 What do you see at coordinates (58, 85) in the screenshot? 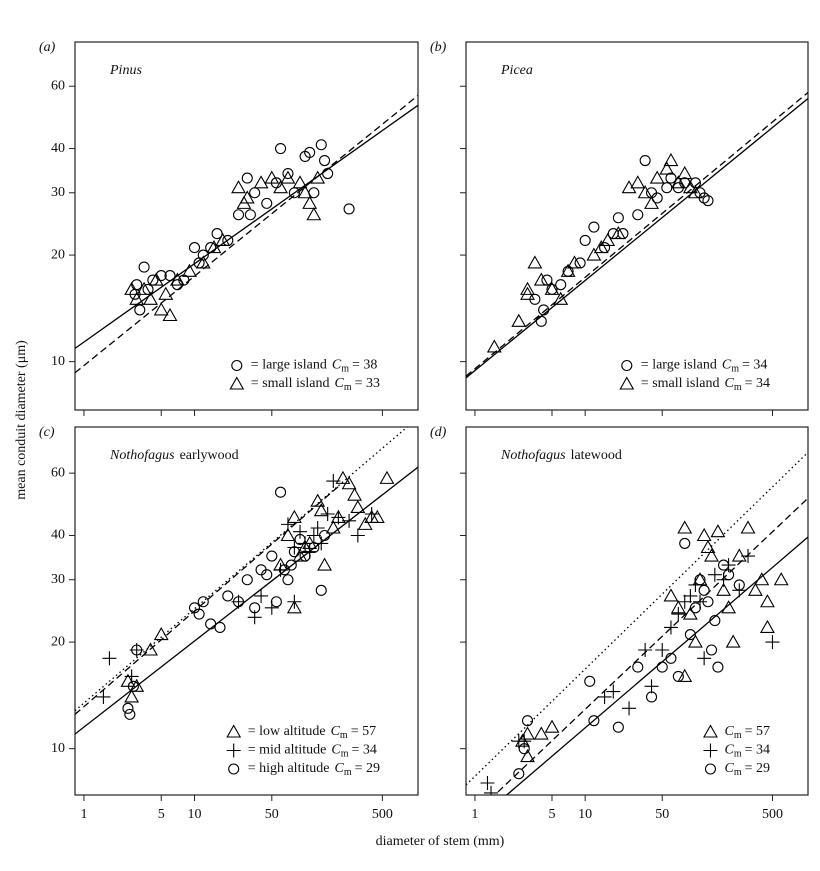
I see `y-tick-label: 60` at bounding box center [58, 85].